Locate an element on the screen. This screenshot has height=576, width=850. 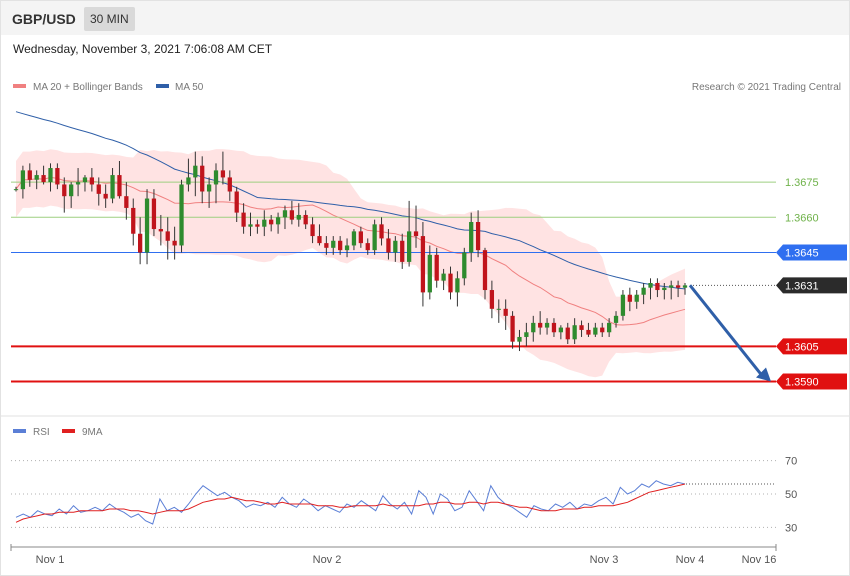
resistance-label: 1.3660 is located at coordinates (802, 218).